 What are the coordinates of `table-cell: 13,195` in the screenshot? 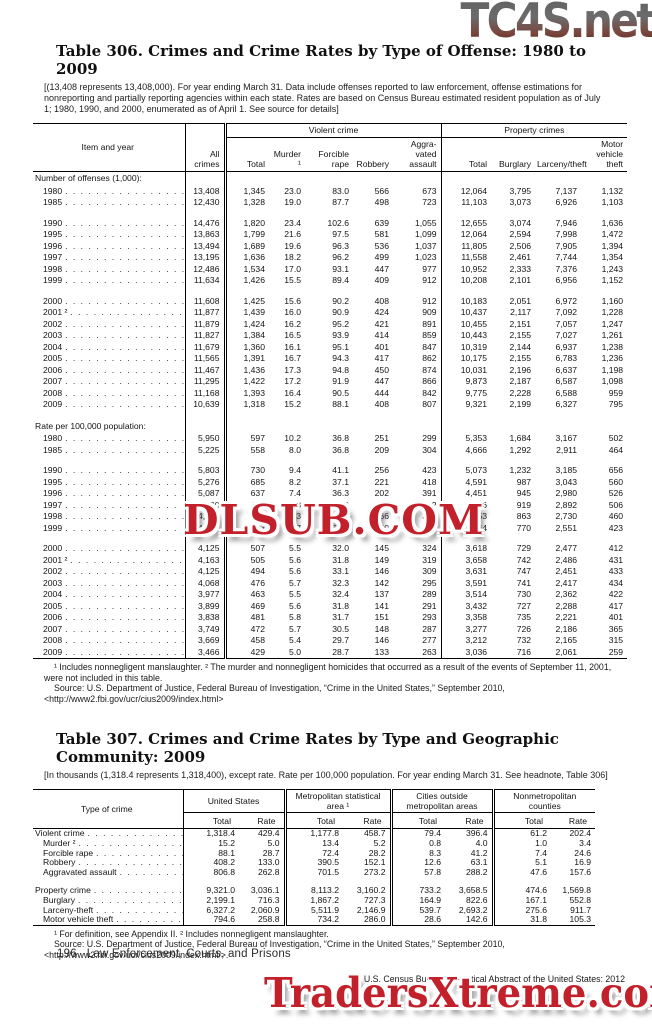 It's located at (204, 258).